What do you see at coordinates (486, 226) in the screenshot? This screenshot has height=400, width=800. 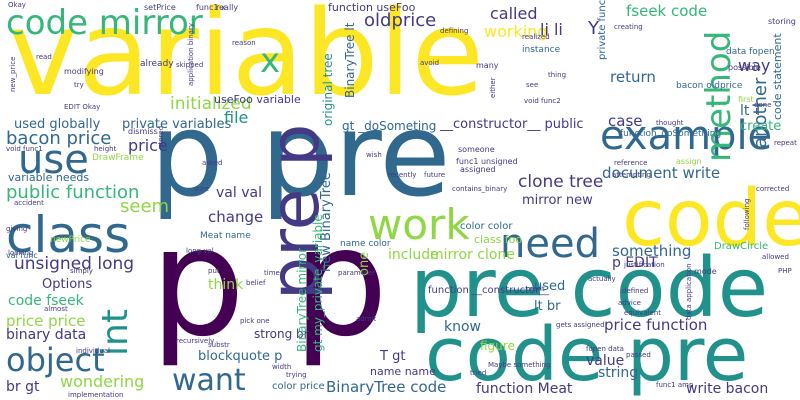 I see `word-color-color: color color` at bounding box center [486, 226].